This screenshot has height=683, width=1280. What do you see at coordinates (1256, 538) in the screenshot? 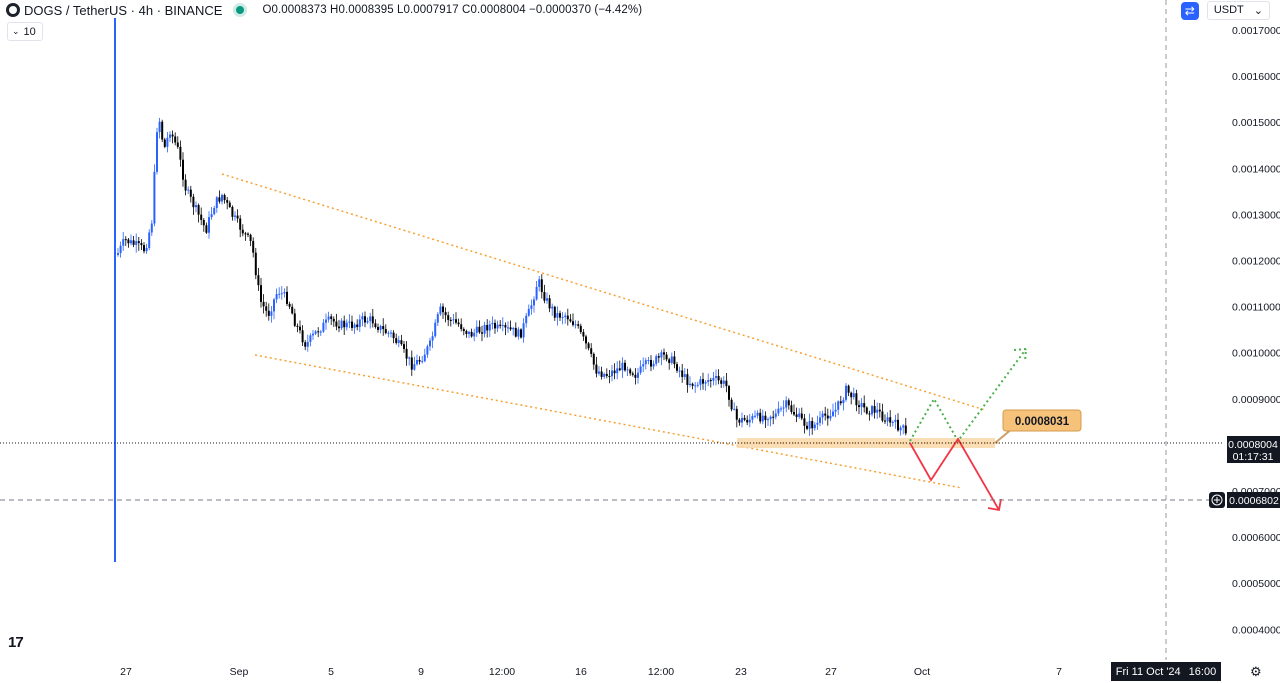
I see `price-tick-label: 0.0006000` at bounding box center [1256, 538].